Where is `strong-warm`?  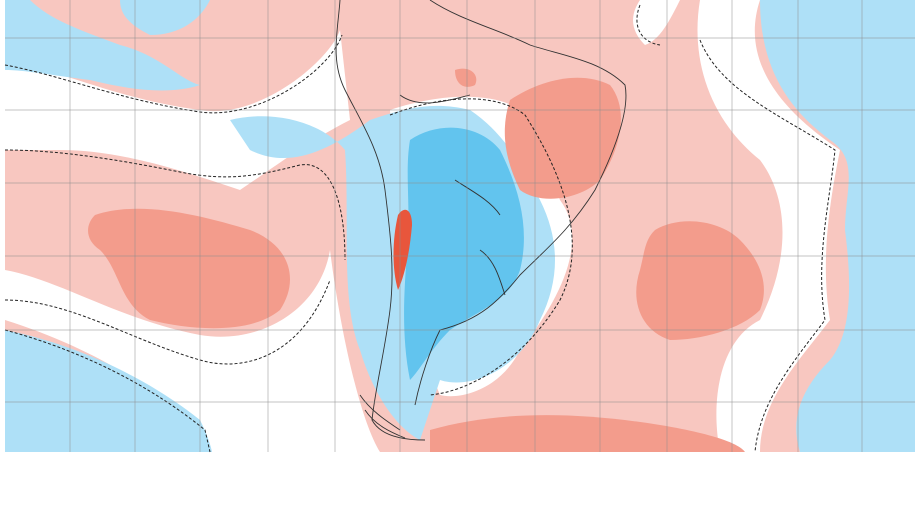
strong-warm is located at coordinates (402, 249).